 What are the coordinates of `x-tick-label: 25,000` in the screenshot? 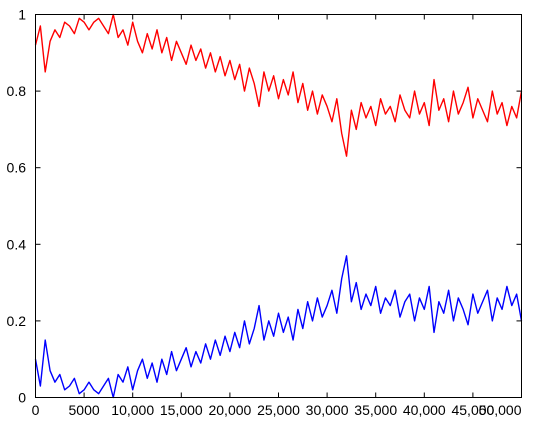 It's located at (278, 410).